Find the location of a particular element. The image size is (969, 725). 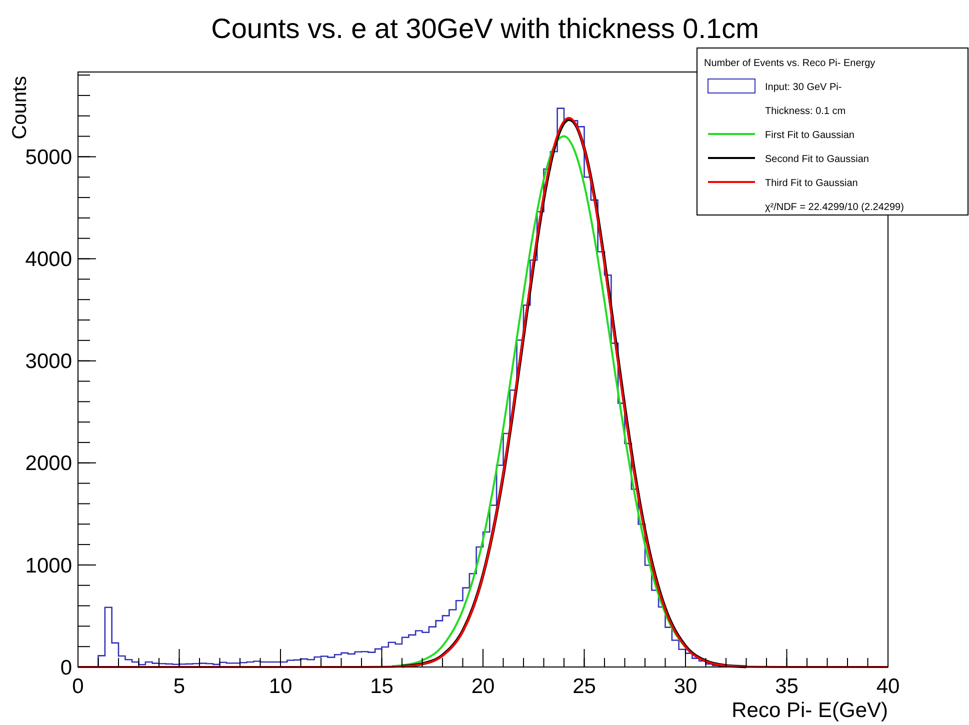

x-tick-label: 10 is located at coordinates (280, 686).